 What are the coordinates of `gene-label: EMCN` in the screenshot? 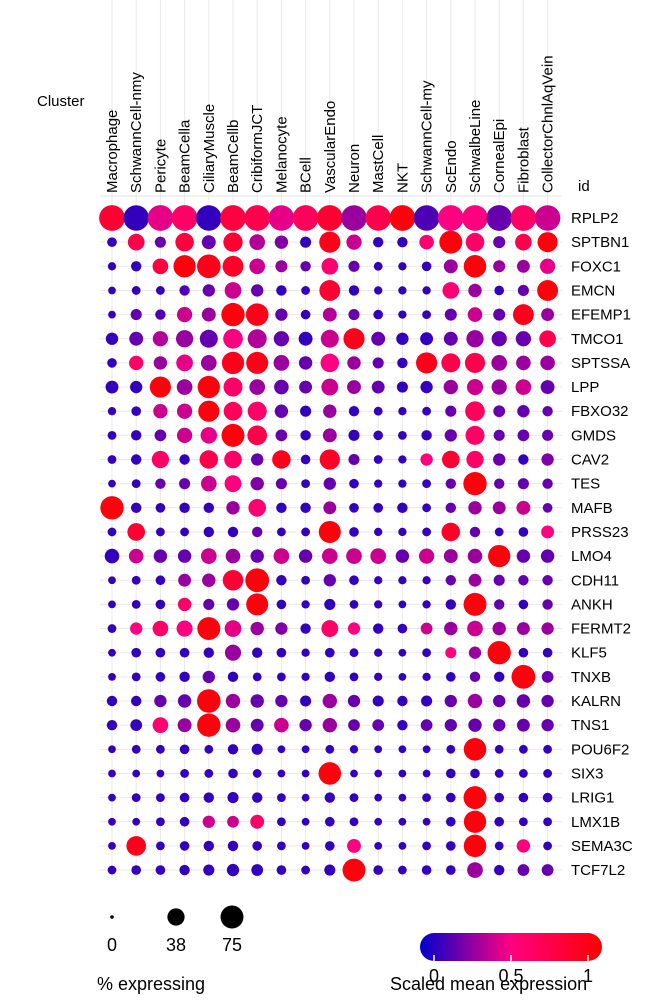 It's located at (593, 290).